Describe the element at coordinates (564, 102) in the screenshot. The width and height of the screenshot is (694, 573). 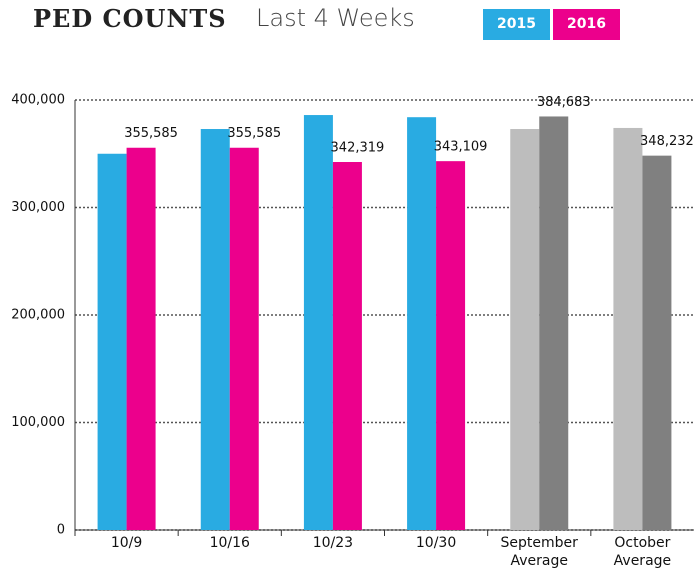
I see `data-label: 384,683` at that location.